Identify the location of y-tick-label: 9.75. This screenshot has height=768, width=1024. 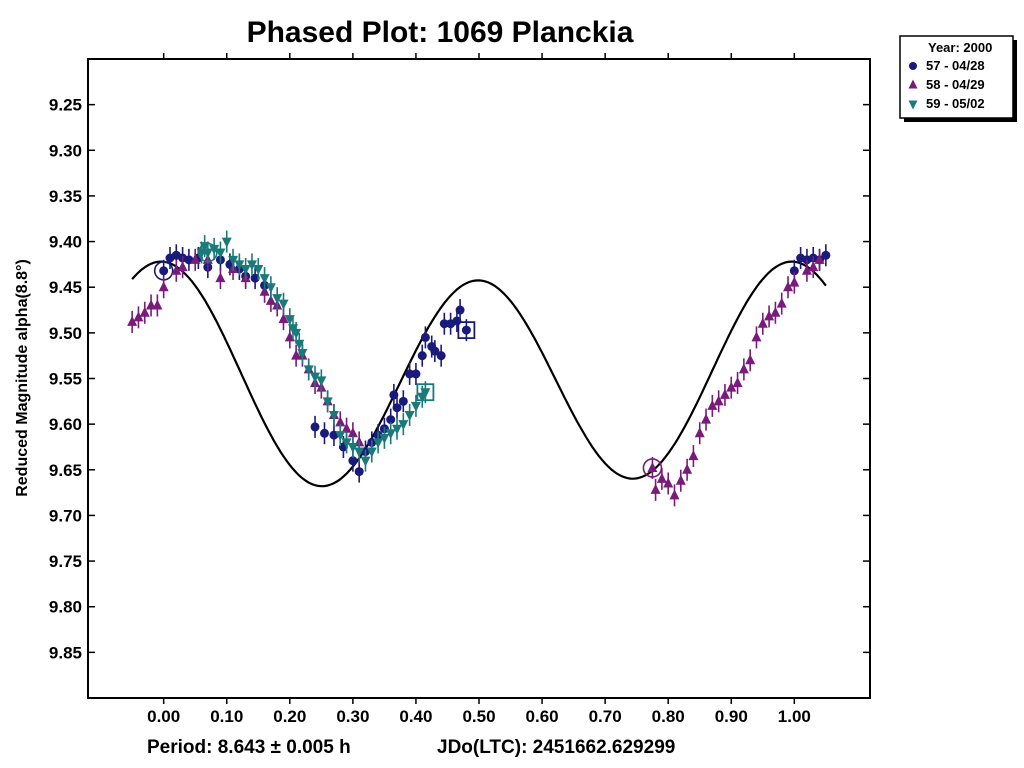
(65, 561).